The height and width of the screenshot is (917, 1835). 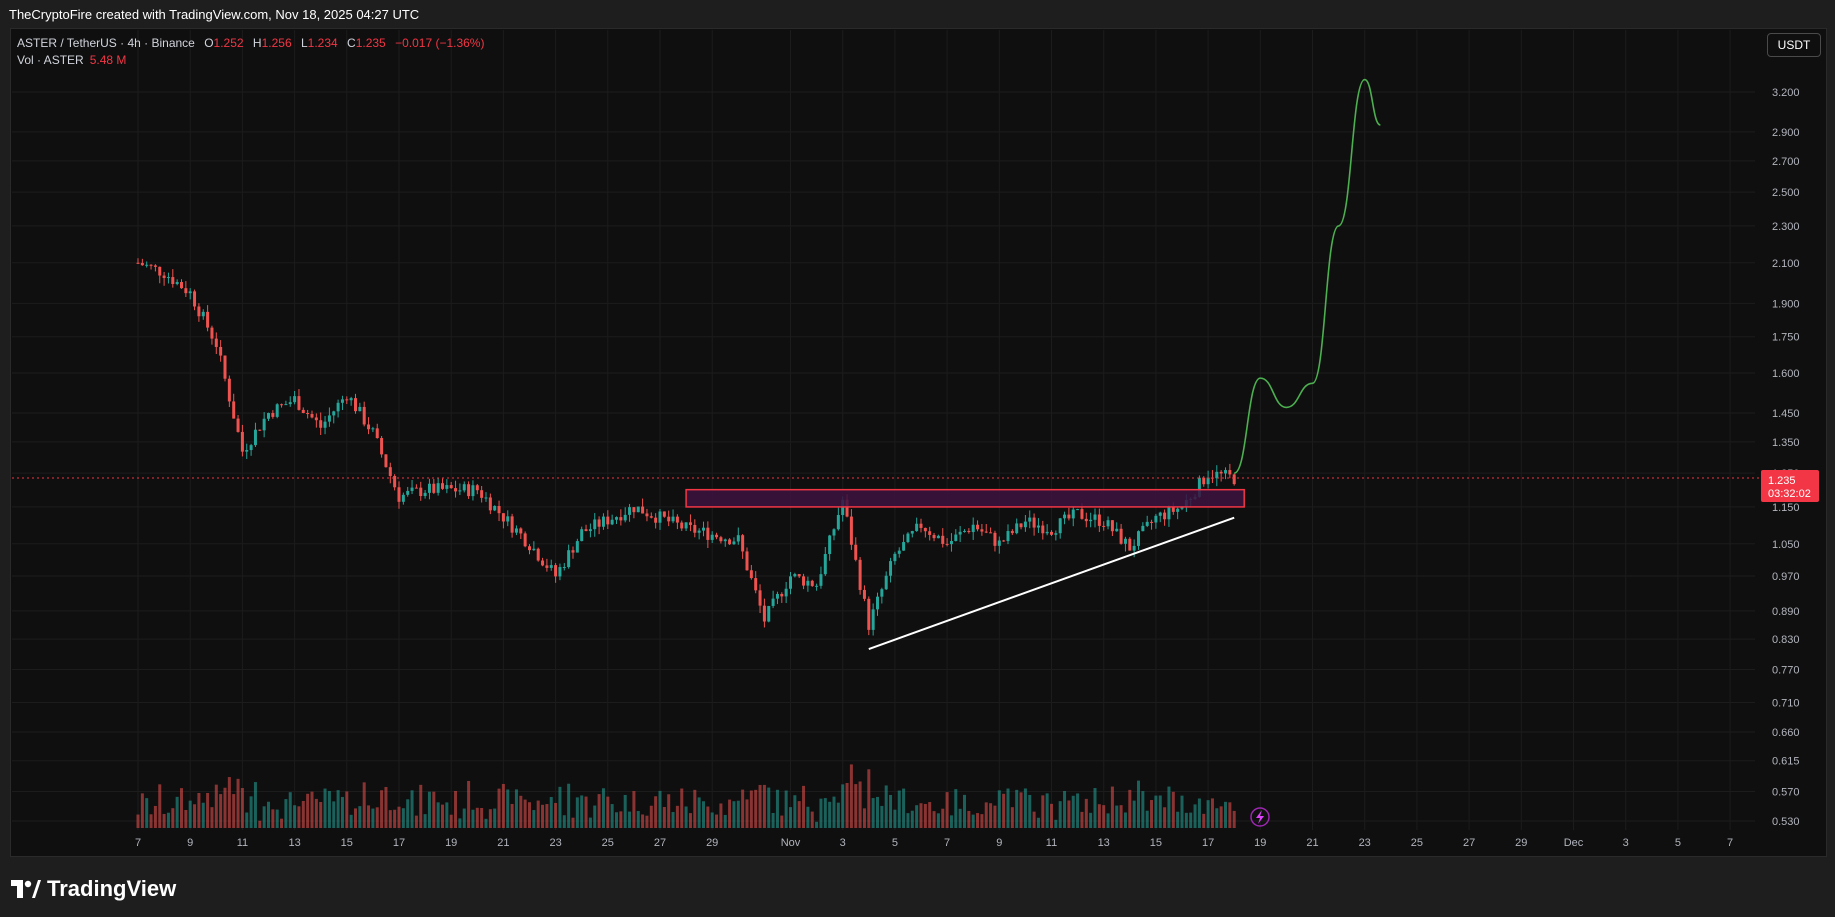 What do you see at coordinates (106, 43) in the screenshot?
I see `symbol-info: ASTER / TetherUS · 4h · Binance` at bounding box center [106, 43].